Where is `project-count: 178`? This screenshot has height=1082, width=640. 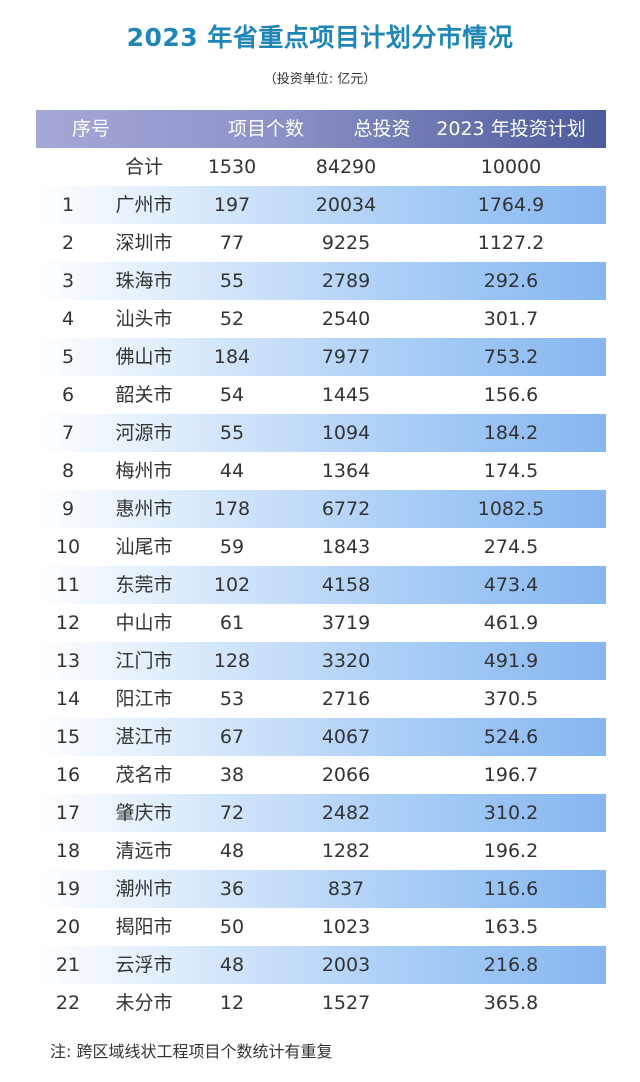 project-count: 178 is located at coordinates (232, 509).